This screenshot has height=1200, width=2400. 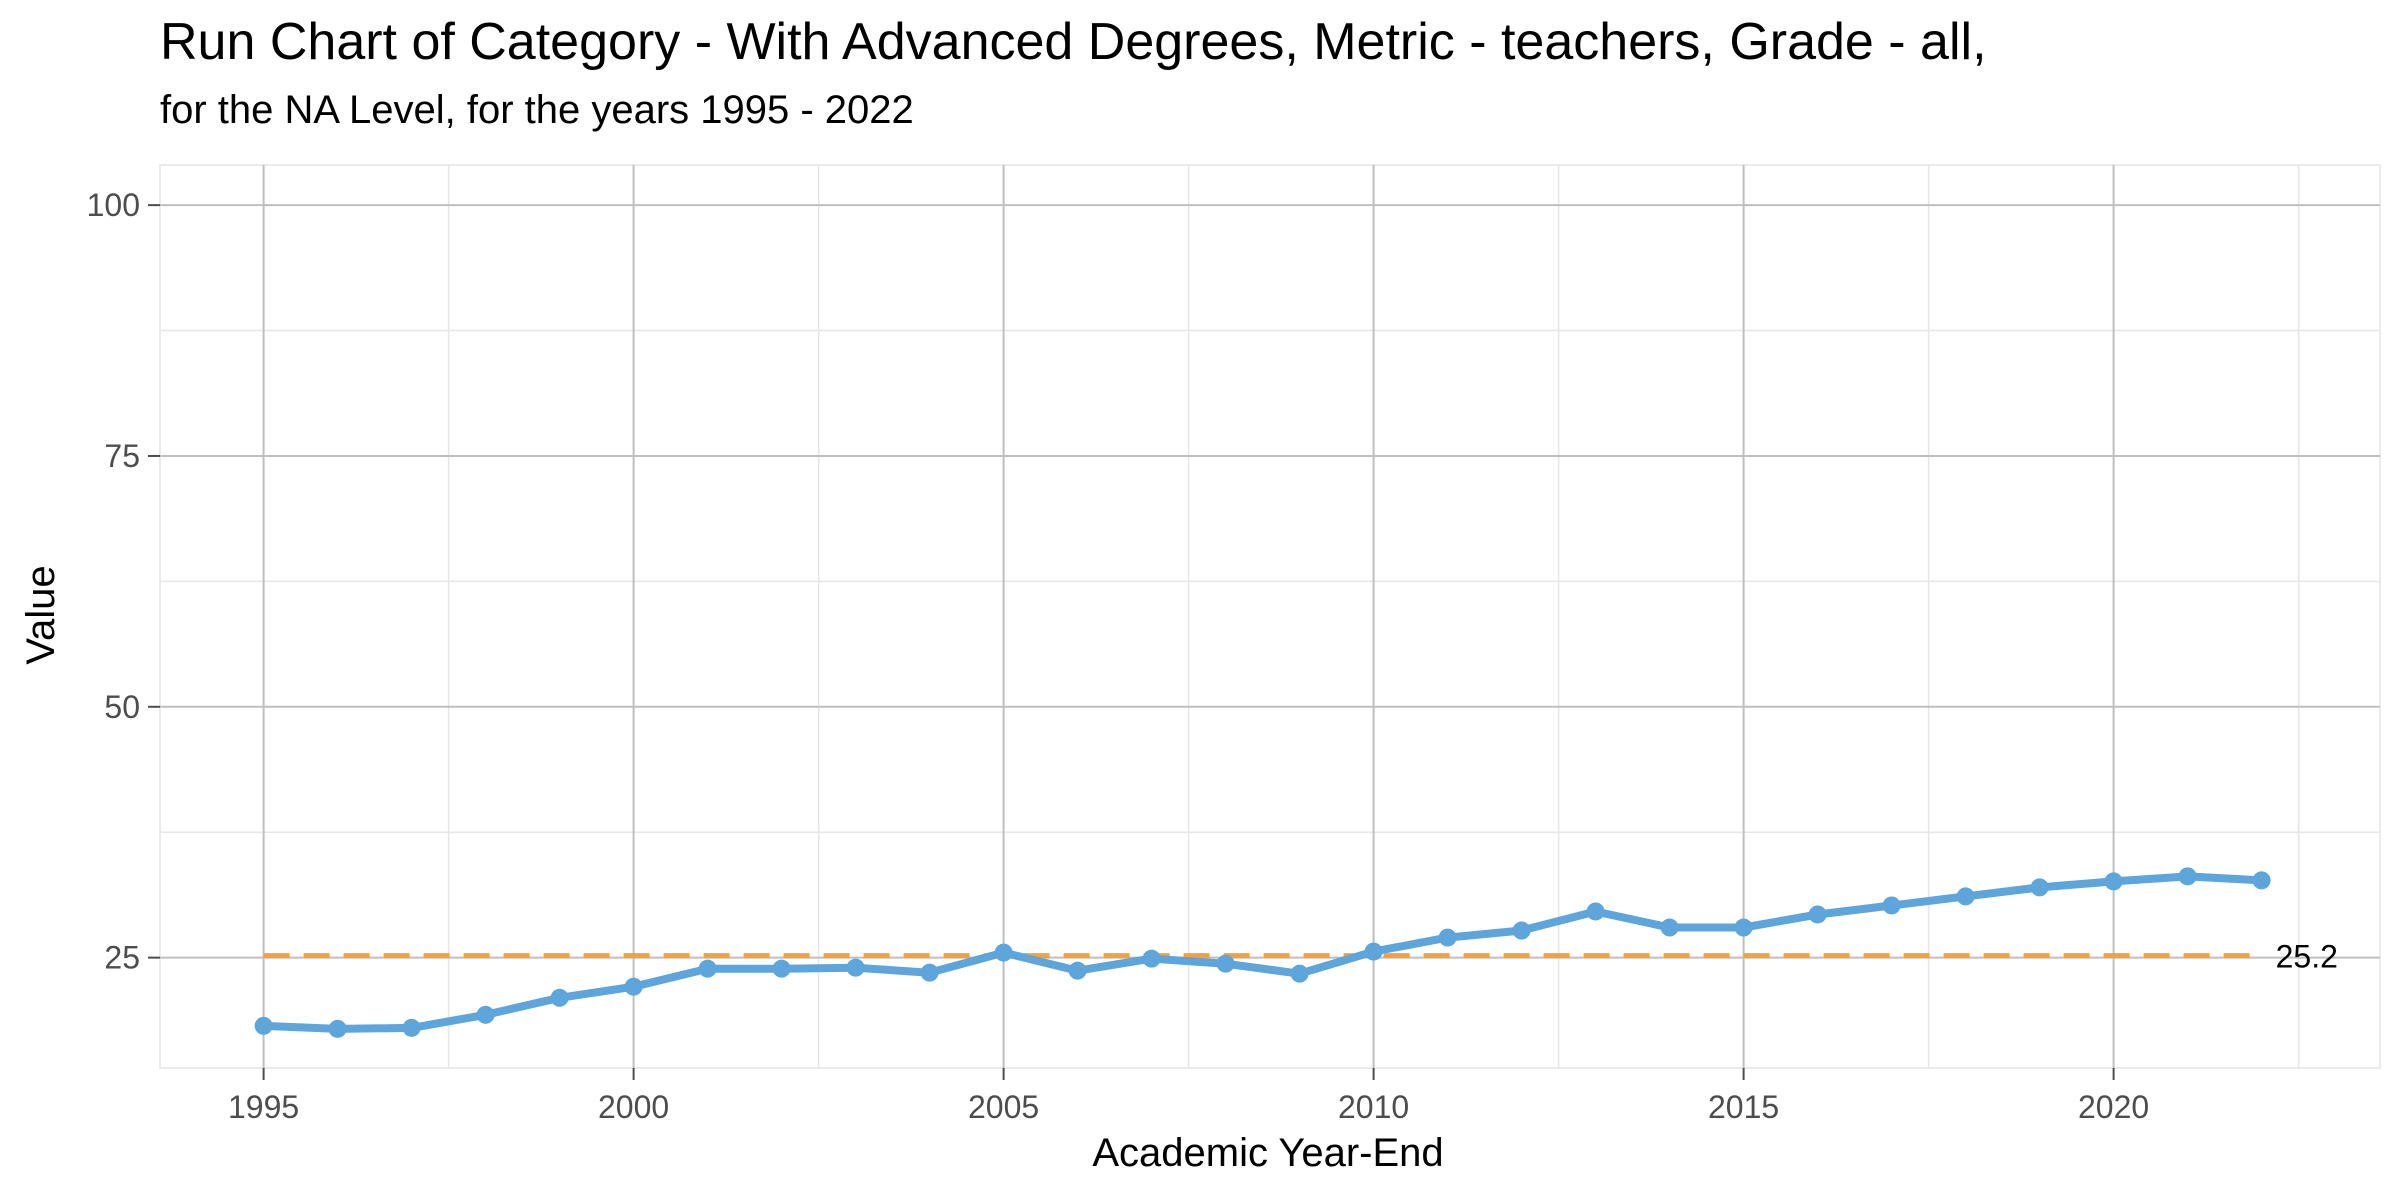 I want to click on x-tick-label: 2000, so click(x=633, y=1107).